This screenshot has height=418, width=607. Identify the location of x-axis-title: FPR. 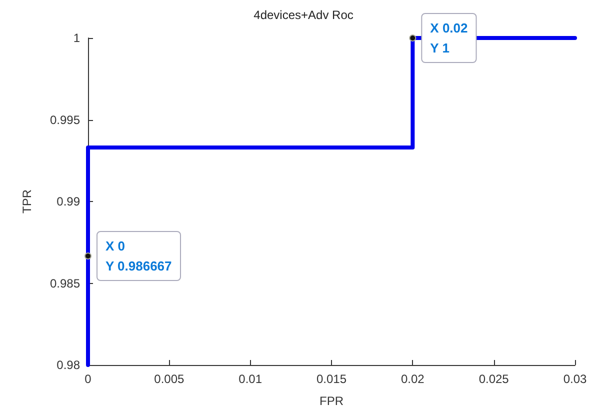
(332, 401).